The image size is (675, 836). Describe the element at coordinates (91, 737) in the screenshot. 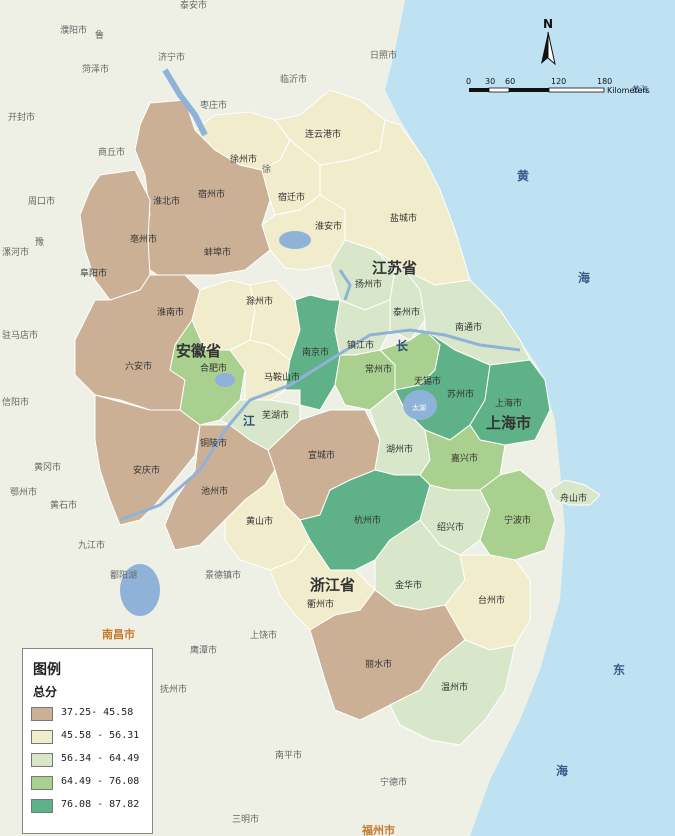

I see `legend-item: 45.58 - 56.31` at that location.